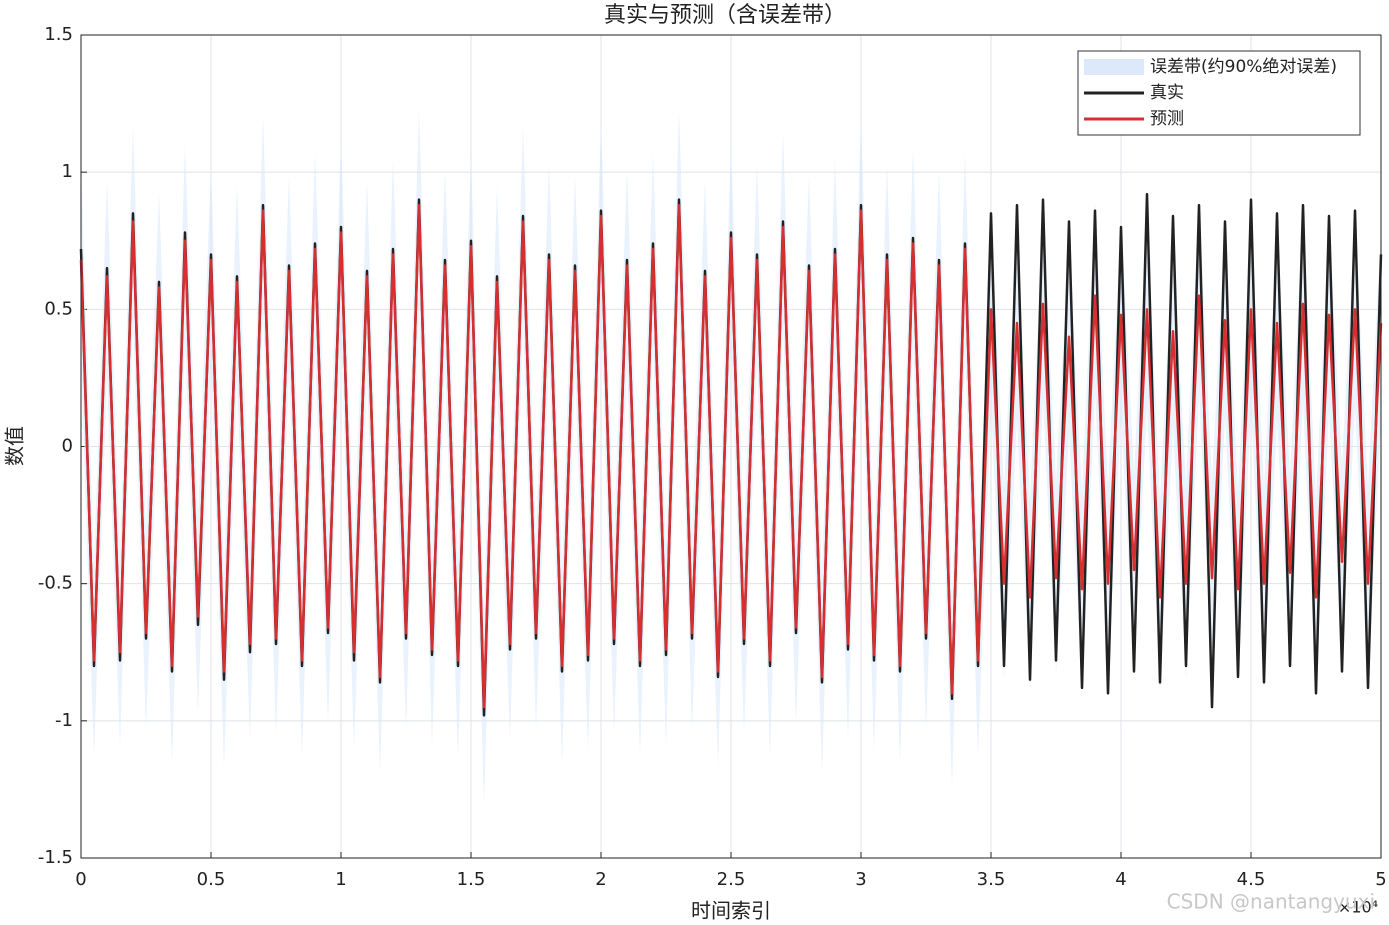 This screenshot has width=1389, height=925. I want to click on x-tick-label: 4.5, so click(1251, 879).